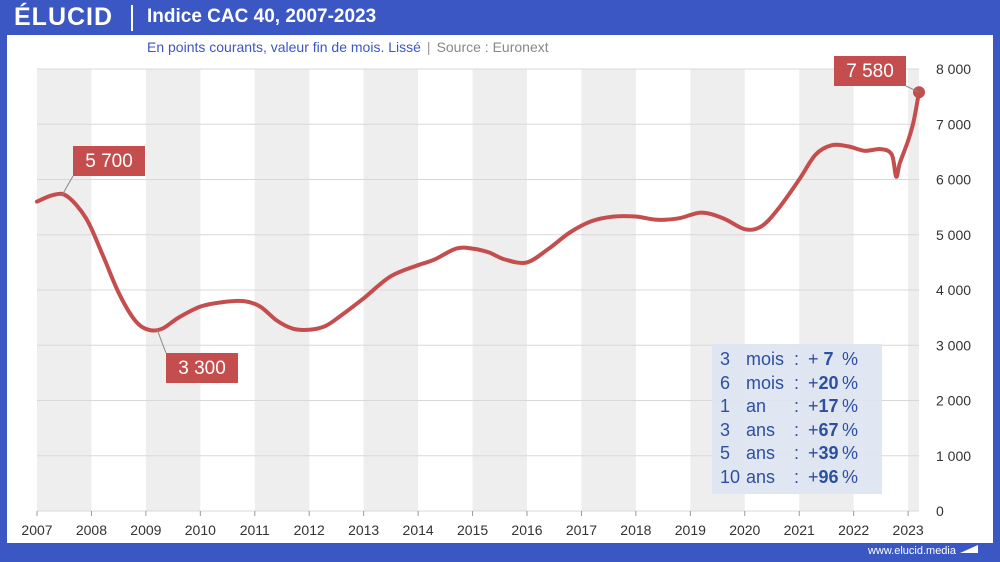 The image size is (1000, 562). Describe the element at coordinates (828, 453) in the screenshot. I see `stats-value: 39` at that location.